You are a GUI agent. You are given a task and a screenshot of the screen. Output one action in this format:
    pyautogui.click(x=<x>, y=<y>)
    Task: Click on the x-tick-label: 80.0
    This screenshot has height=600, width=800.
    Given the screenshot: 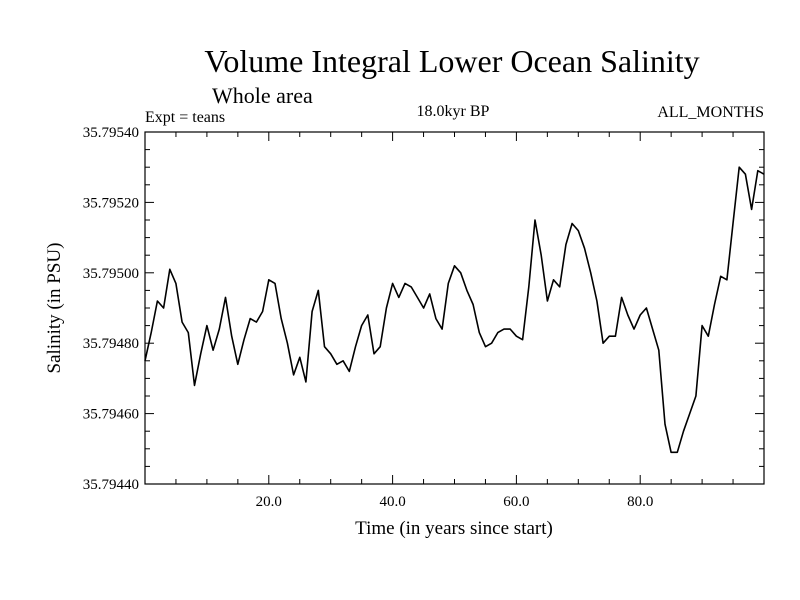 What is the action you would take?
    pyautogui.click(x=640, y=502)
    